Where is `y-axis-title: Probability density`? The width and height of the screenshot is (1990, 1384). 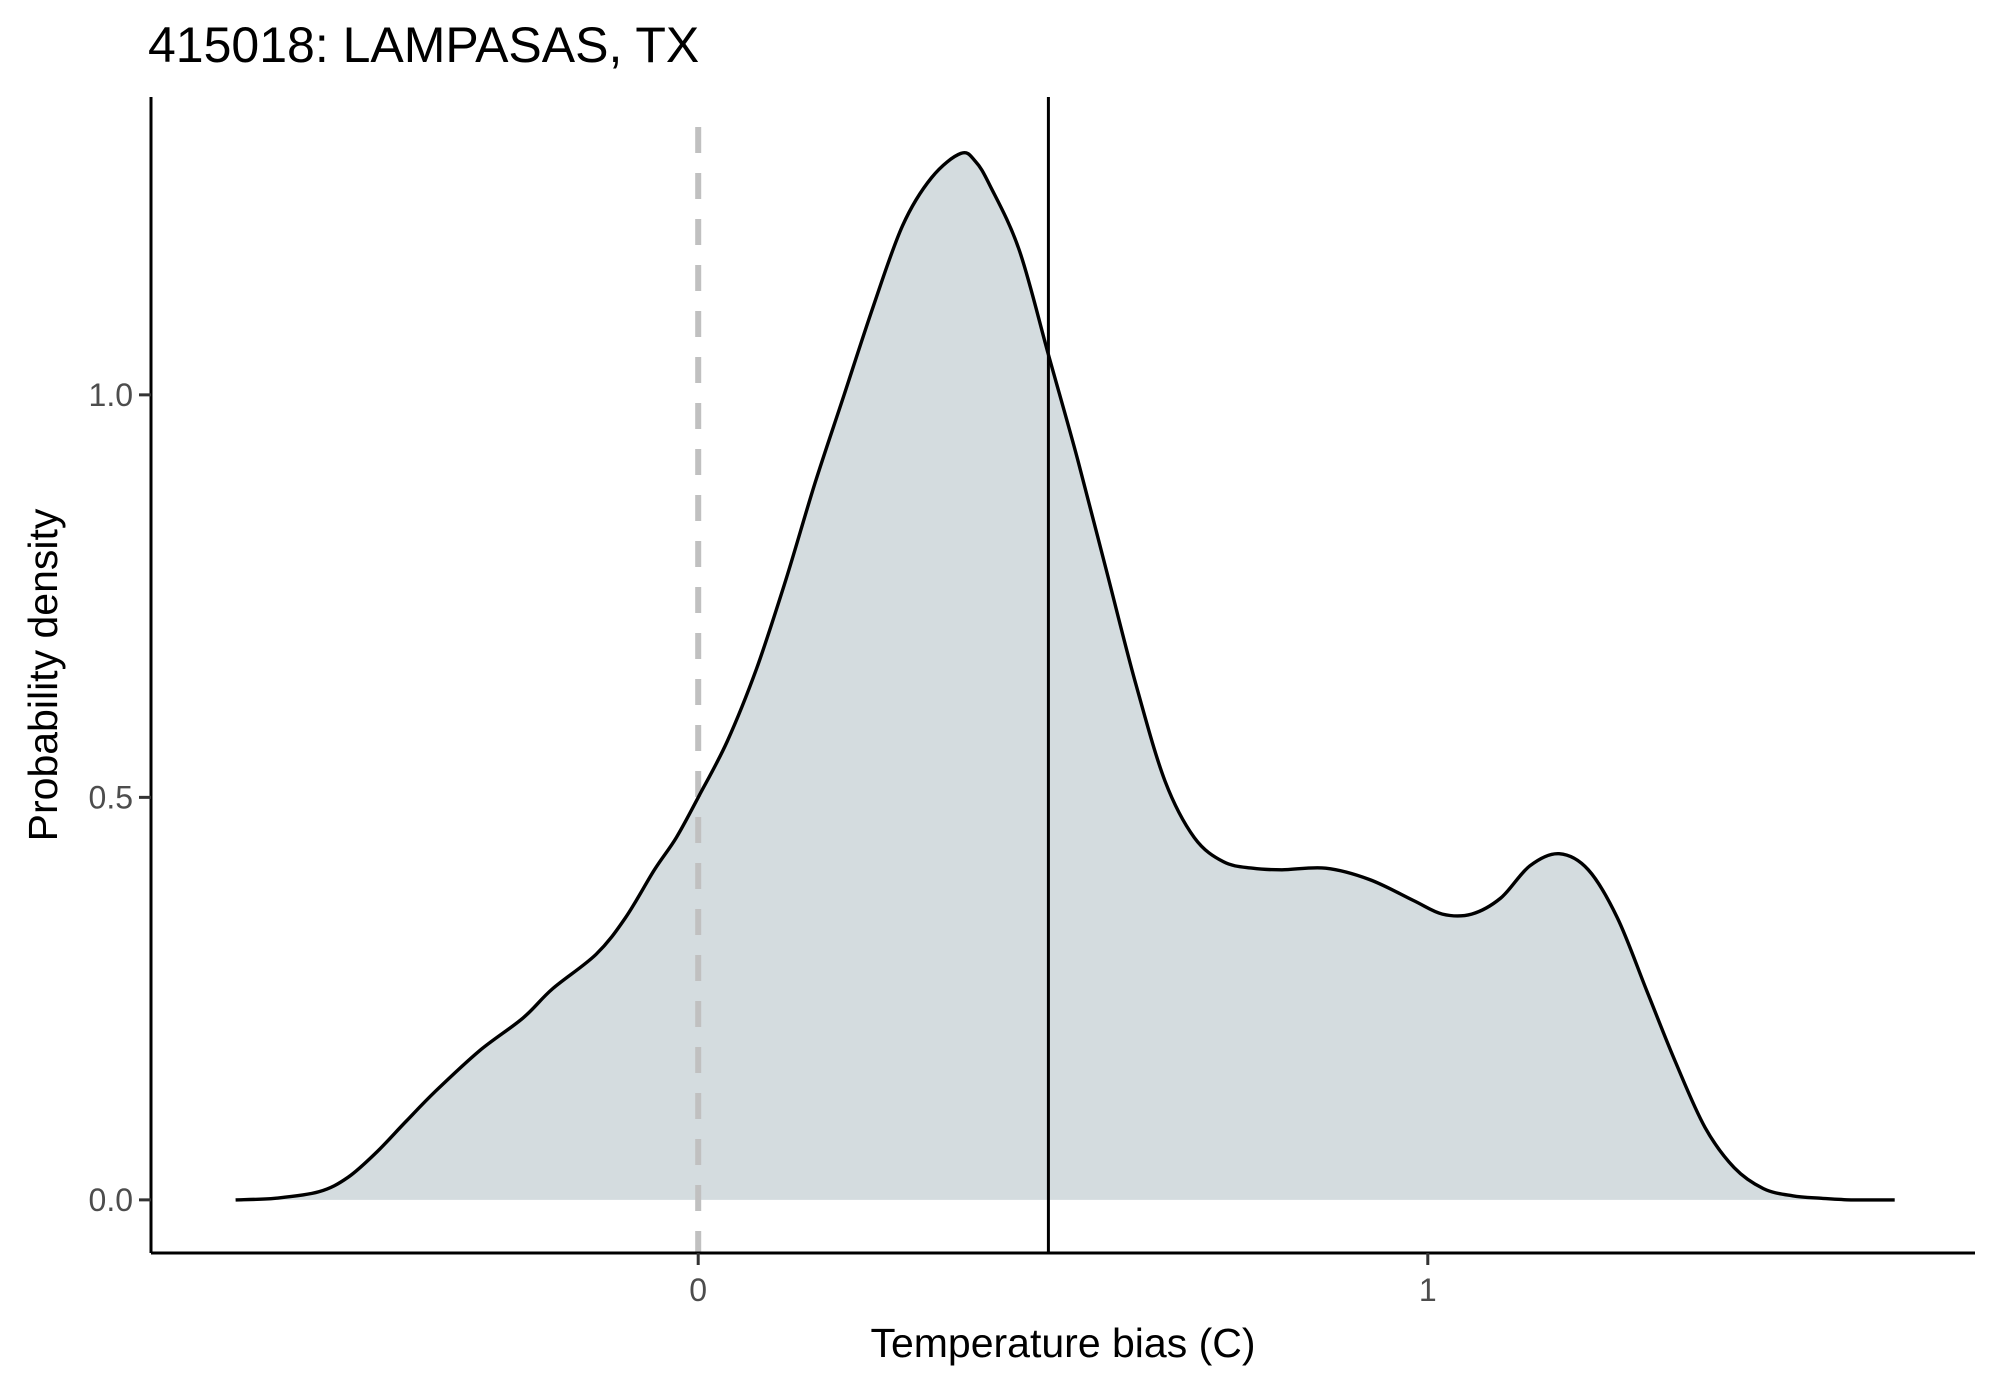
y-axis-title: Probability density is located at coordinates (43, 674).